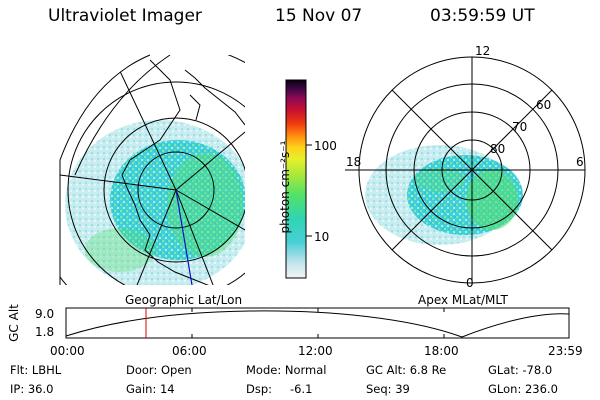 This screenshot has height=400, width=600. I want to click on status-glon: GLon: 236.0, so click(523, 389).